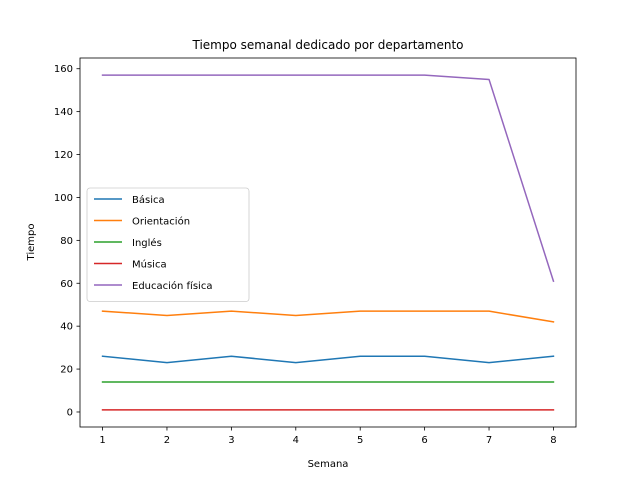  Describe the element at coordinates (70, 412) in the screenshot. I see `y-tick-label: 0` at that location.